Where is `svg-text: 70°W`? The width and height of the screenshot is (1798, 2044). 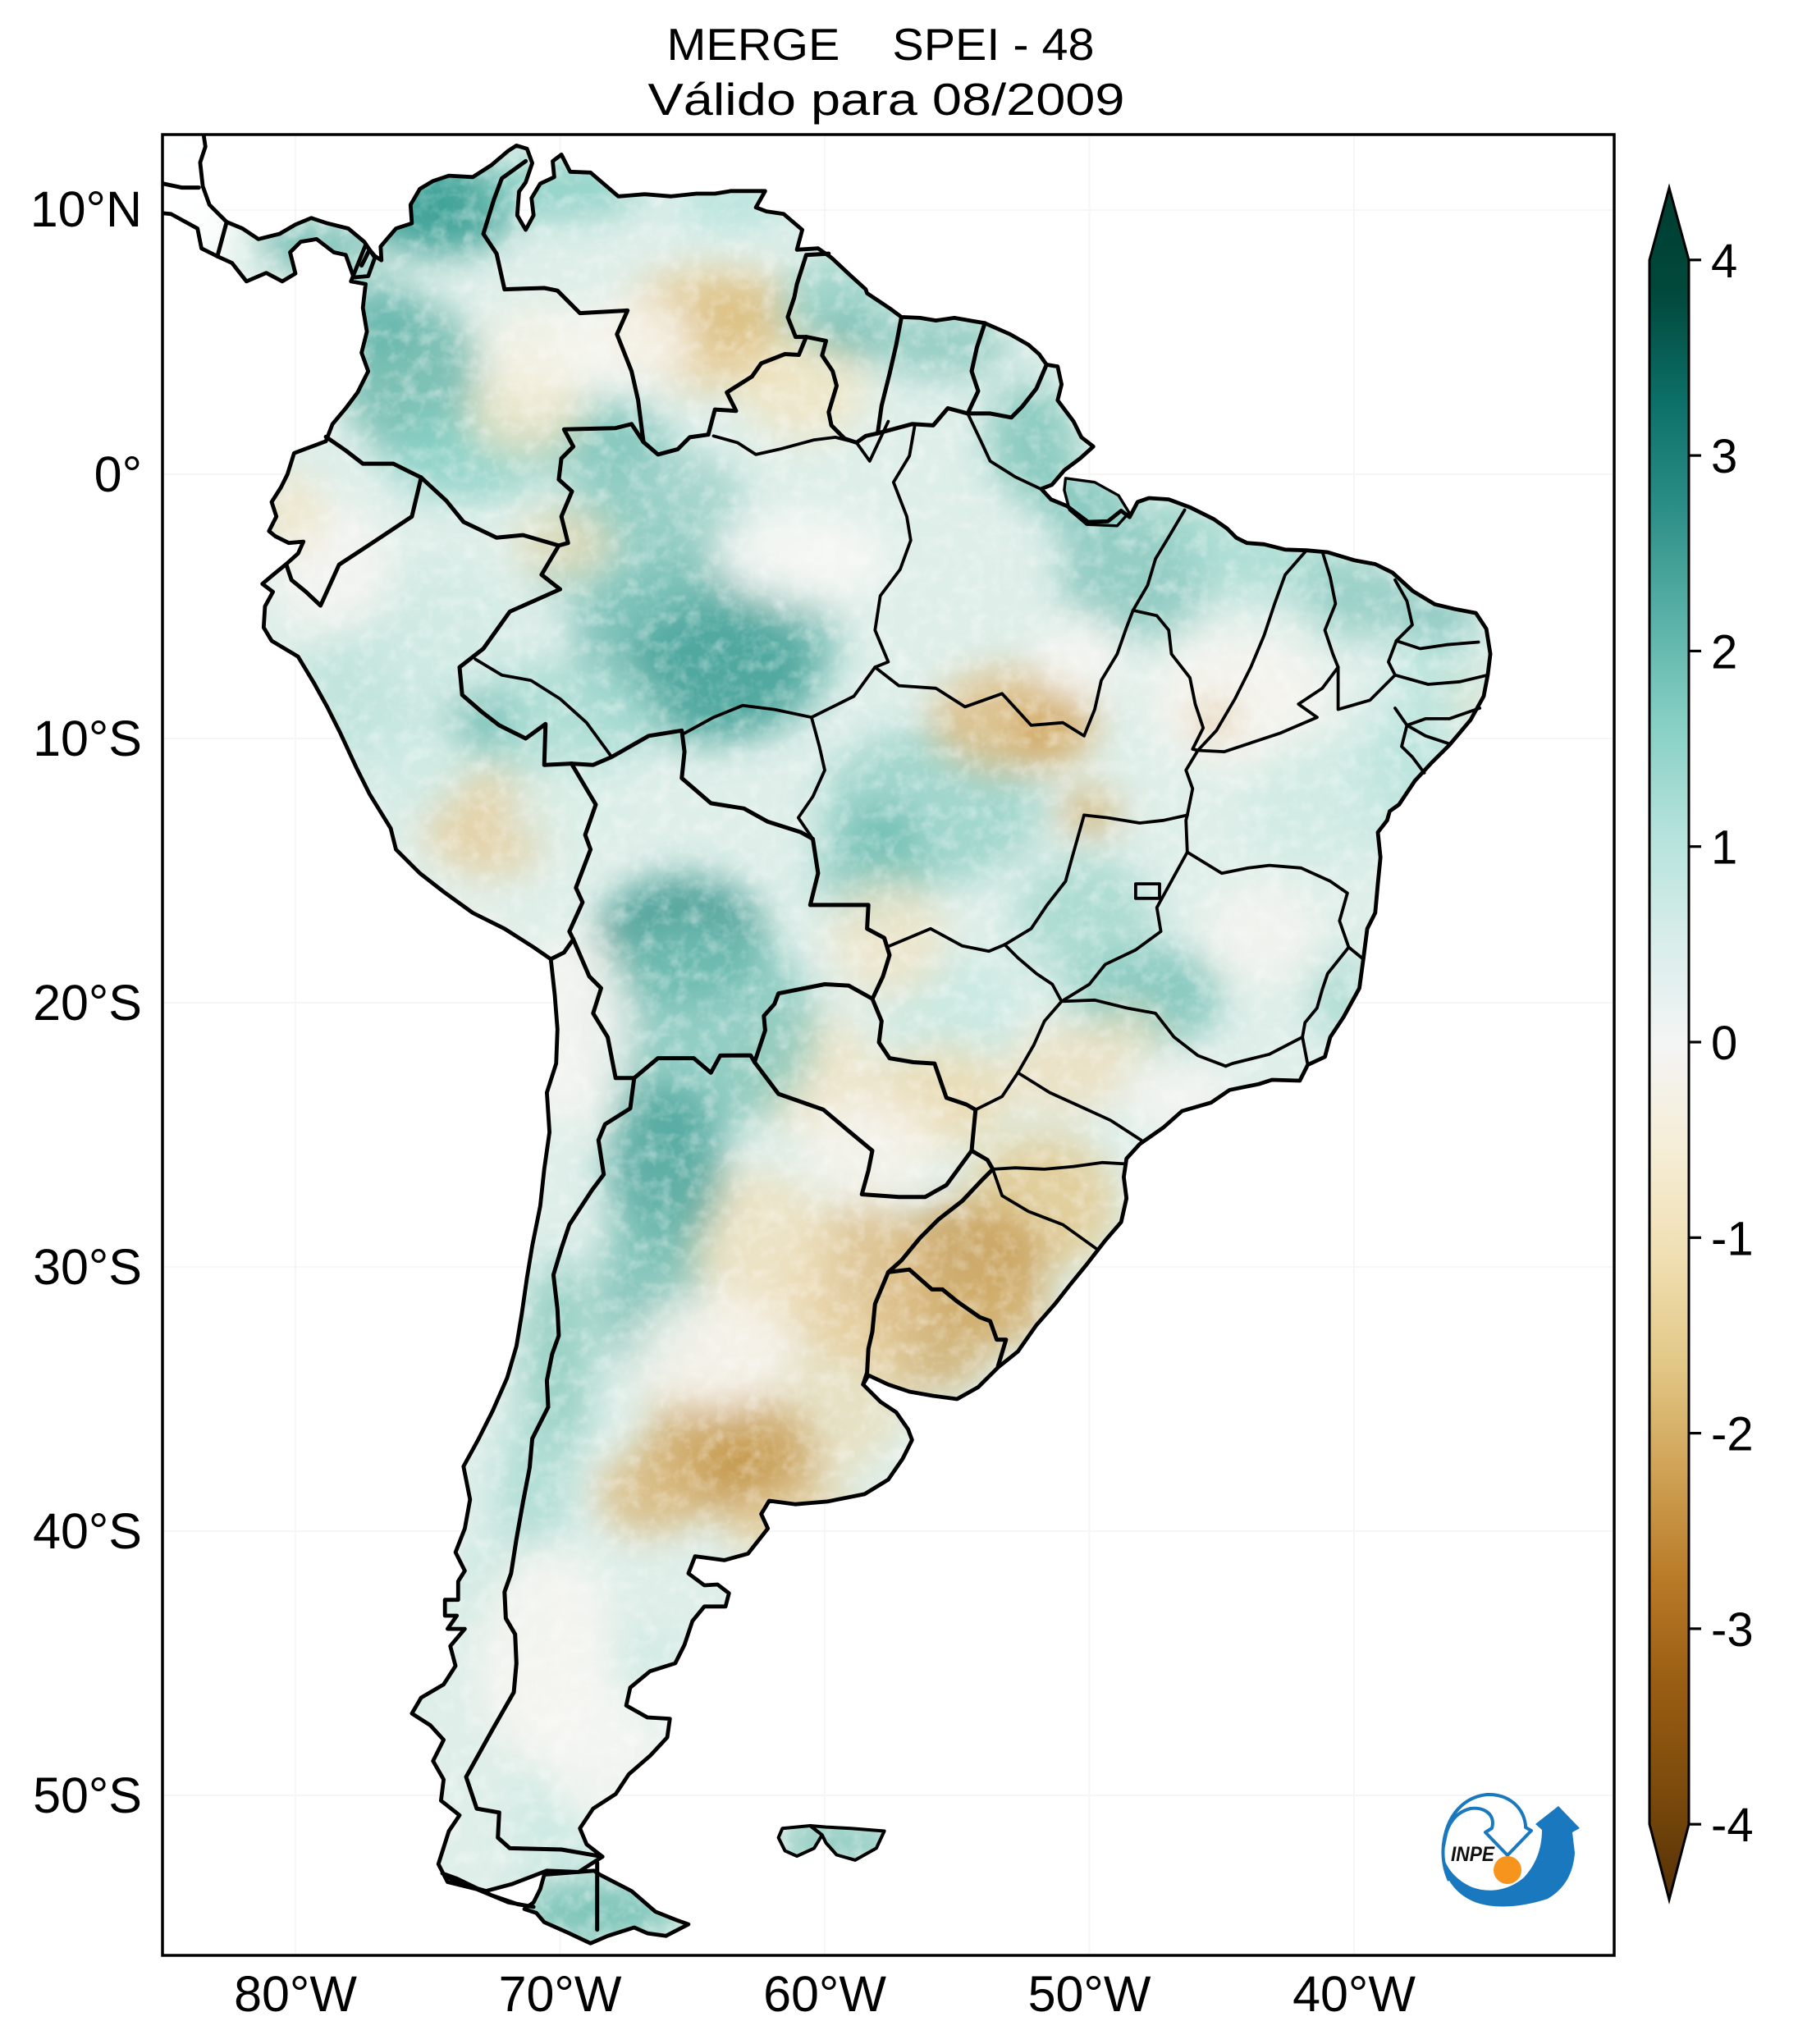 svg-text: 70°W is located at coordinates (560, 1994).